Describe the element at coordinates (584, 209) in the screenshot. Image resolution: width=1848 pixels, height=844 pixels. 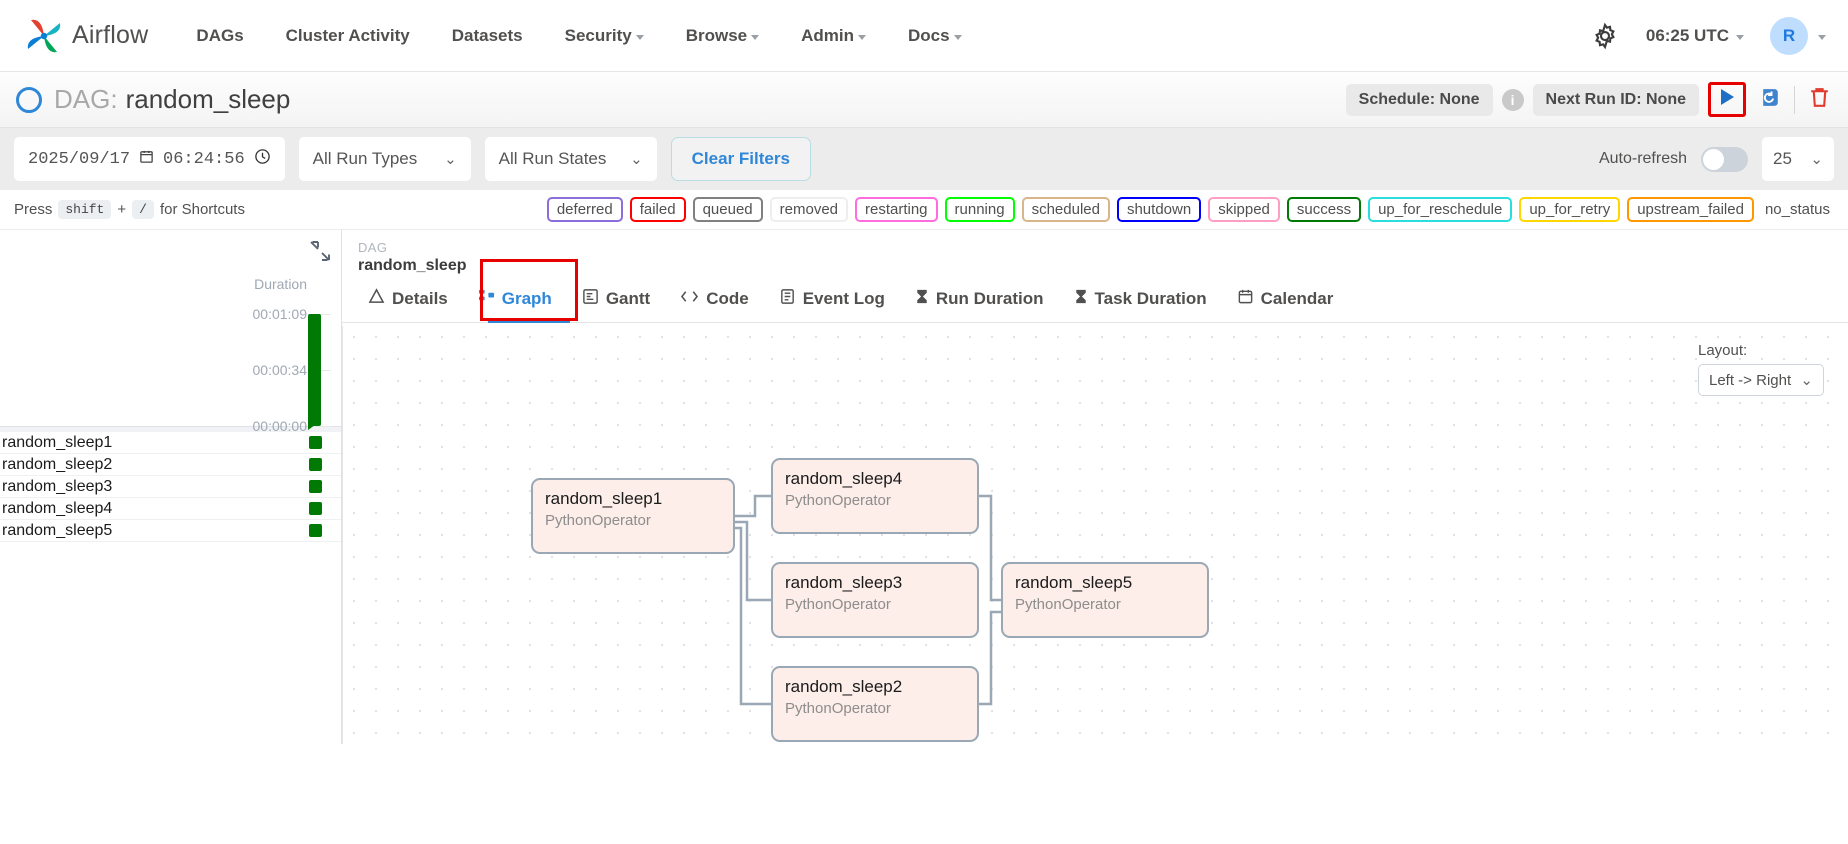
I see `legend-badge-deferred: deferred` at that location.